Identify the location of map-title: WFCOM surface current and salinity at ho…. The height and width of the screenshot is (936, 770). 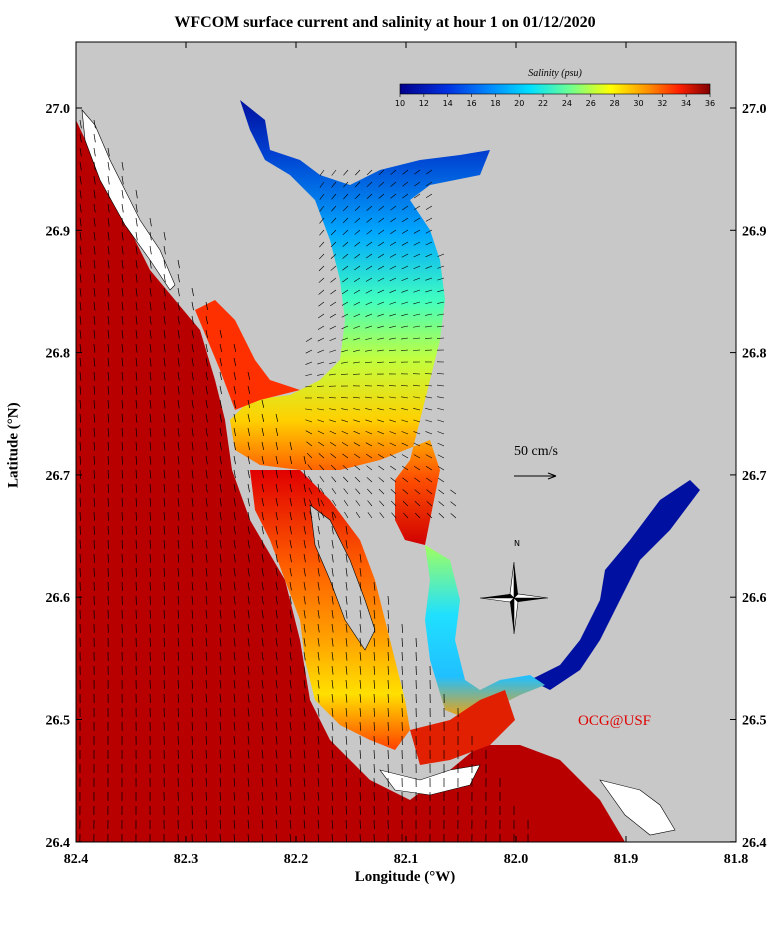
(385, 22).